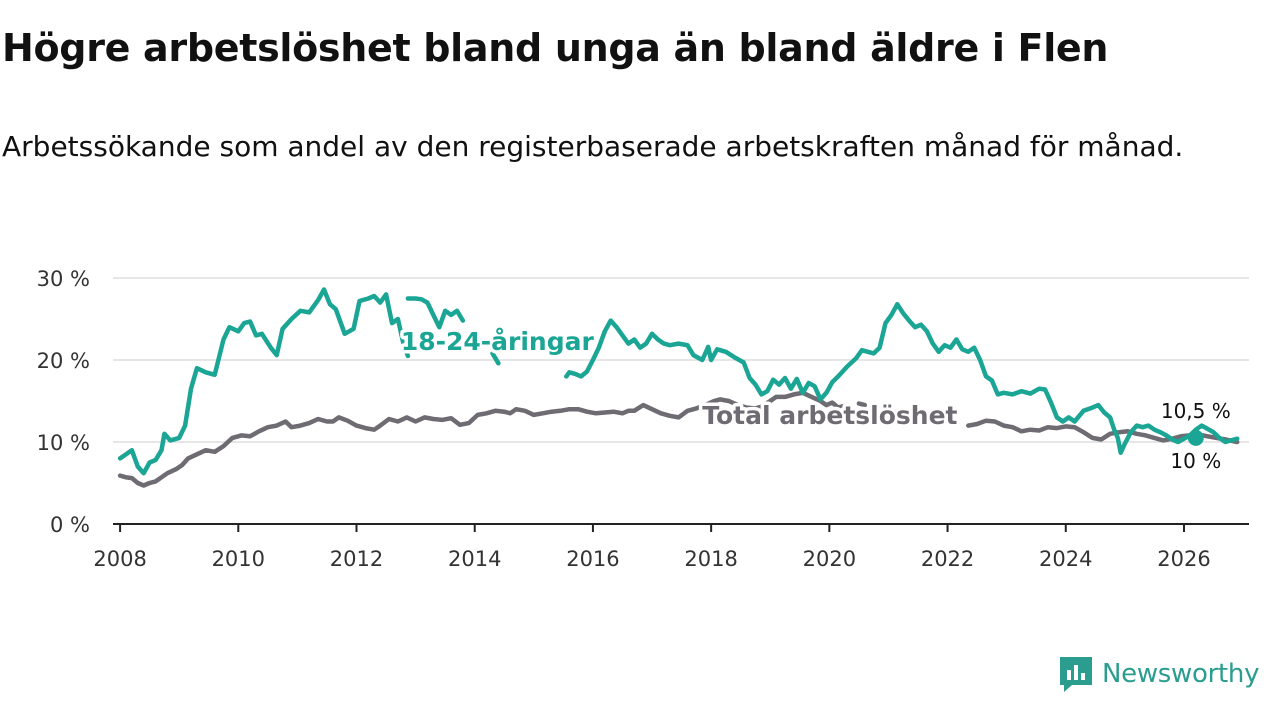 The width and height of the screenshot is (1280, 720). What do you see at coordinates (710, 559) in the screenshot?
I see `x-tick-label: 2018` at bounding box center [710, 559].